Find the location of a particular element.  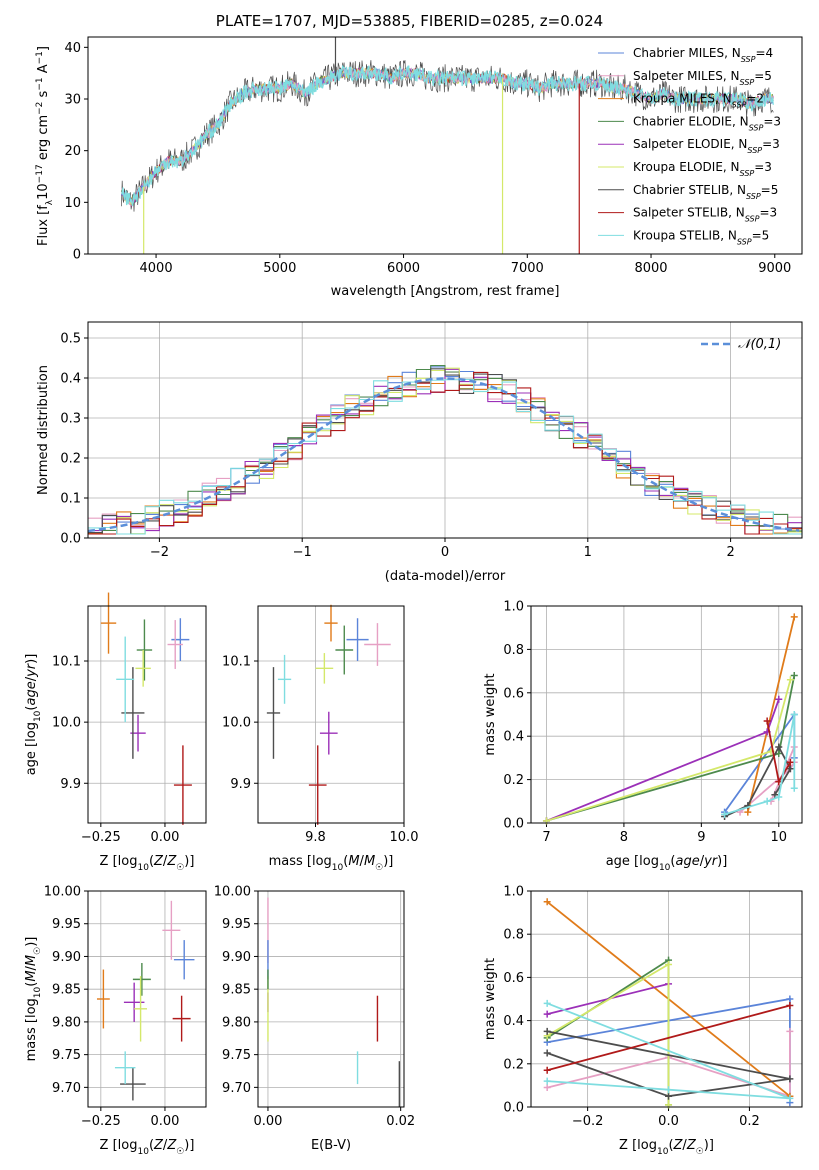

residuals-ylabel: Normed distribution is located at coordinates (43, 430).